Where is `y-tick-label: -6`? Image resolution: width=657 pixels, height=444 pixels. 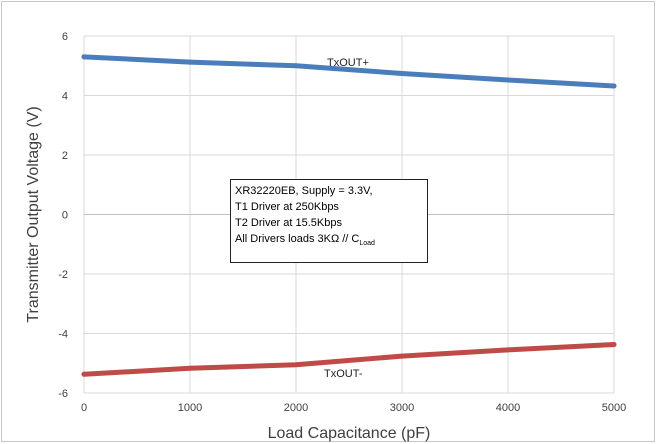 y-tick-label: -6 is located at coordinates (63, 394).